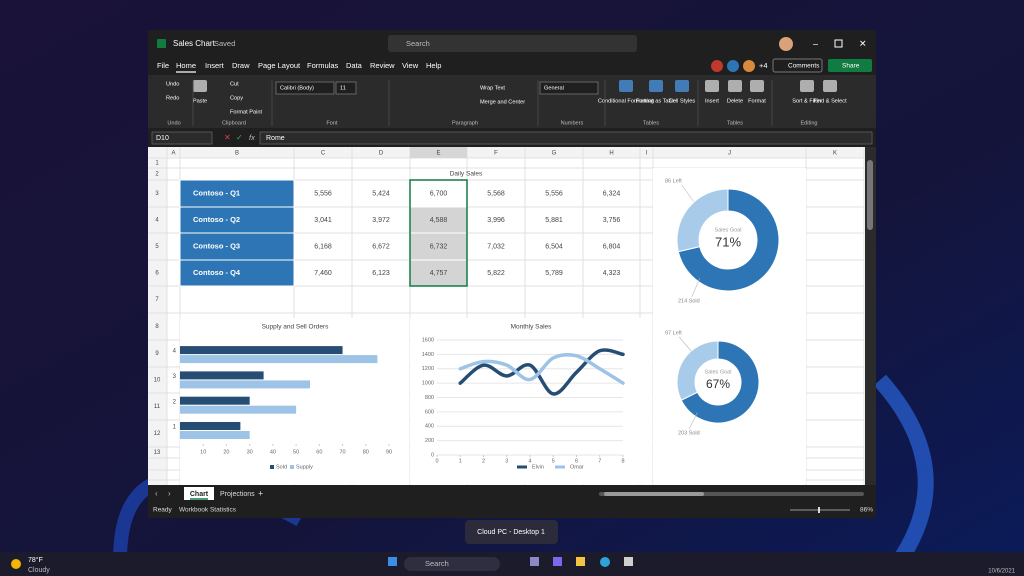 This screenshot has height=576, width=1024. Describe the element at coordinates (216, 192) in the screenshot. I see `table-label: Contoso - Q1` at that location.